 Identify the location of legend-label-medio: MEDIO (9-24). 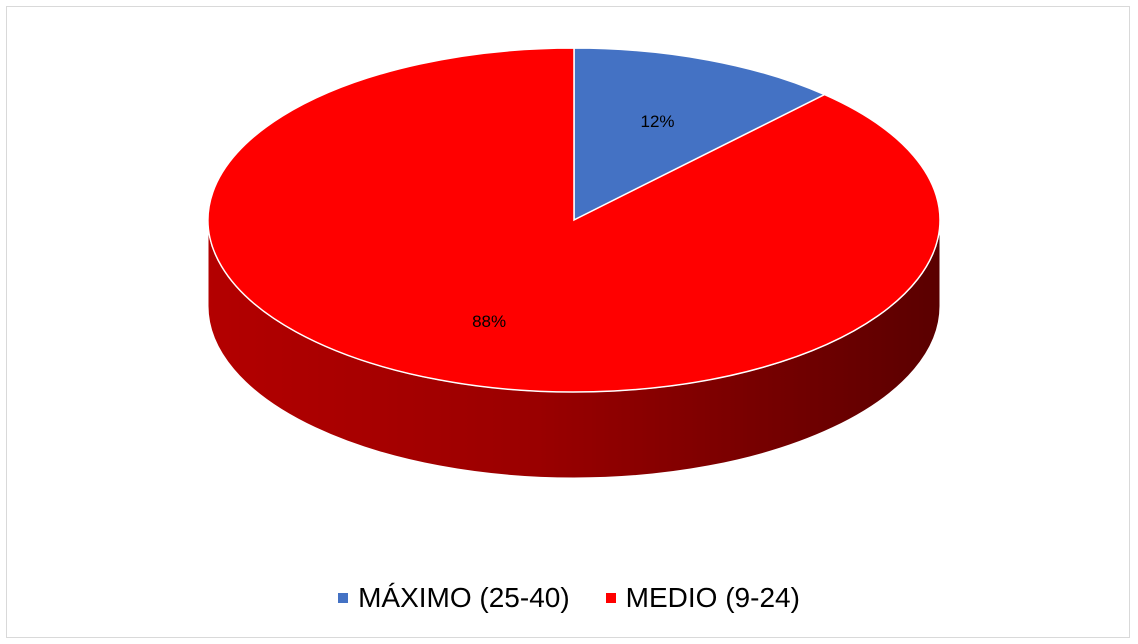
(712, 597).